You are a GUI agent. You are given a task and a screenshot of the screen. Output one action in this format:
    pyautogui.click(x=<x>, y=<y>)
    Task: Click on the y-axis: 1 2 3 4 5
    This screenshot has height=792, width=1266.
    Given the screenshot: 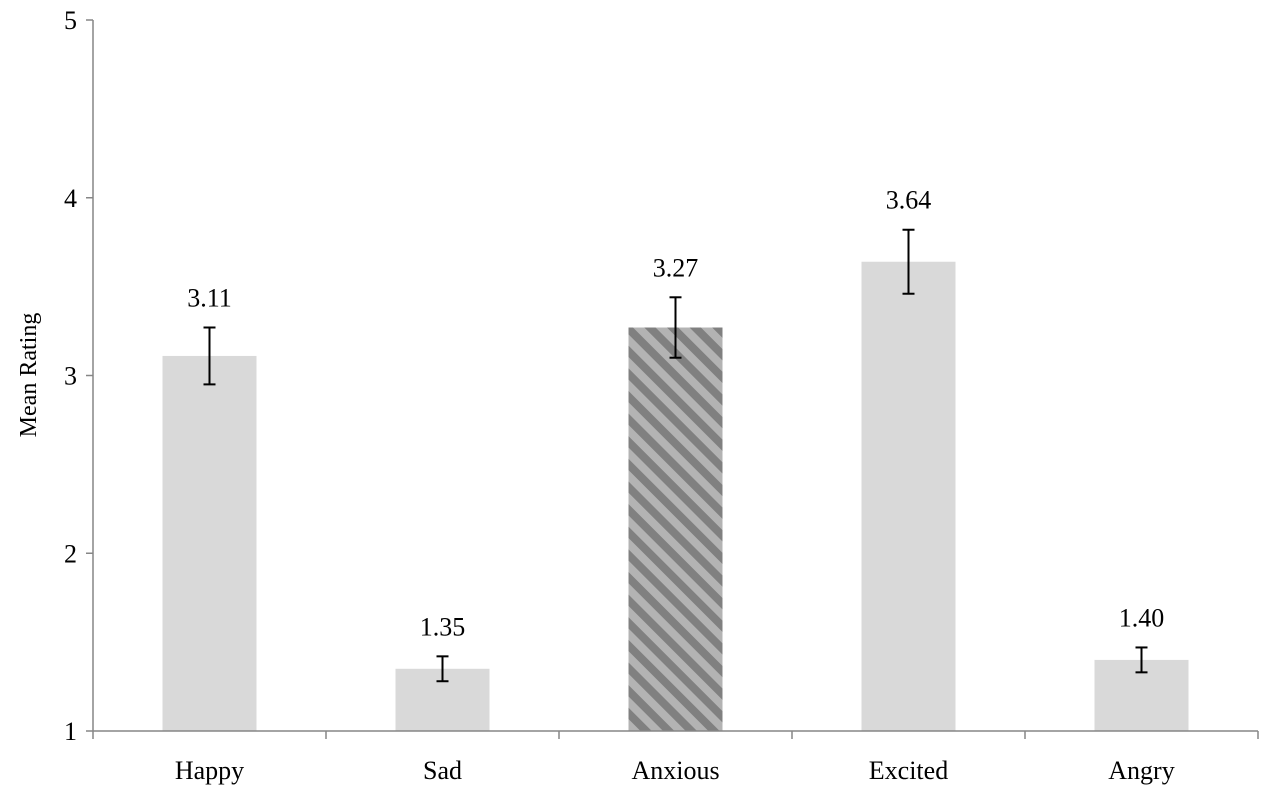 What is the action you would take?
    pyautogui.click(x=79, y=376)
    